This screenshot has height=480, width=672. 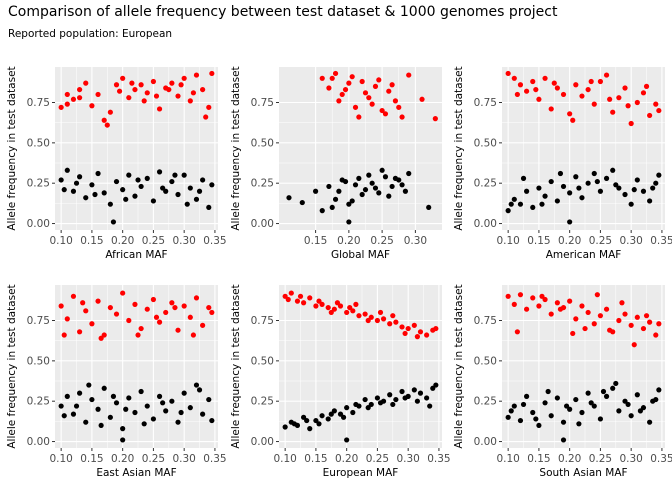 I want to click on x-tick-label: 0.30, so click(x=630, y=459).